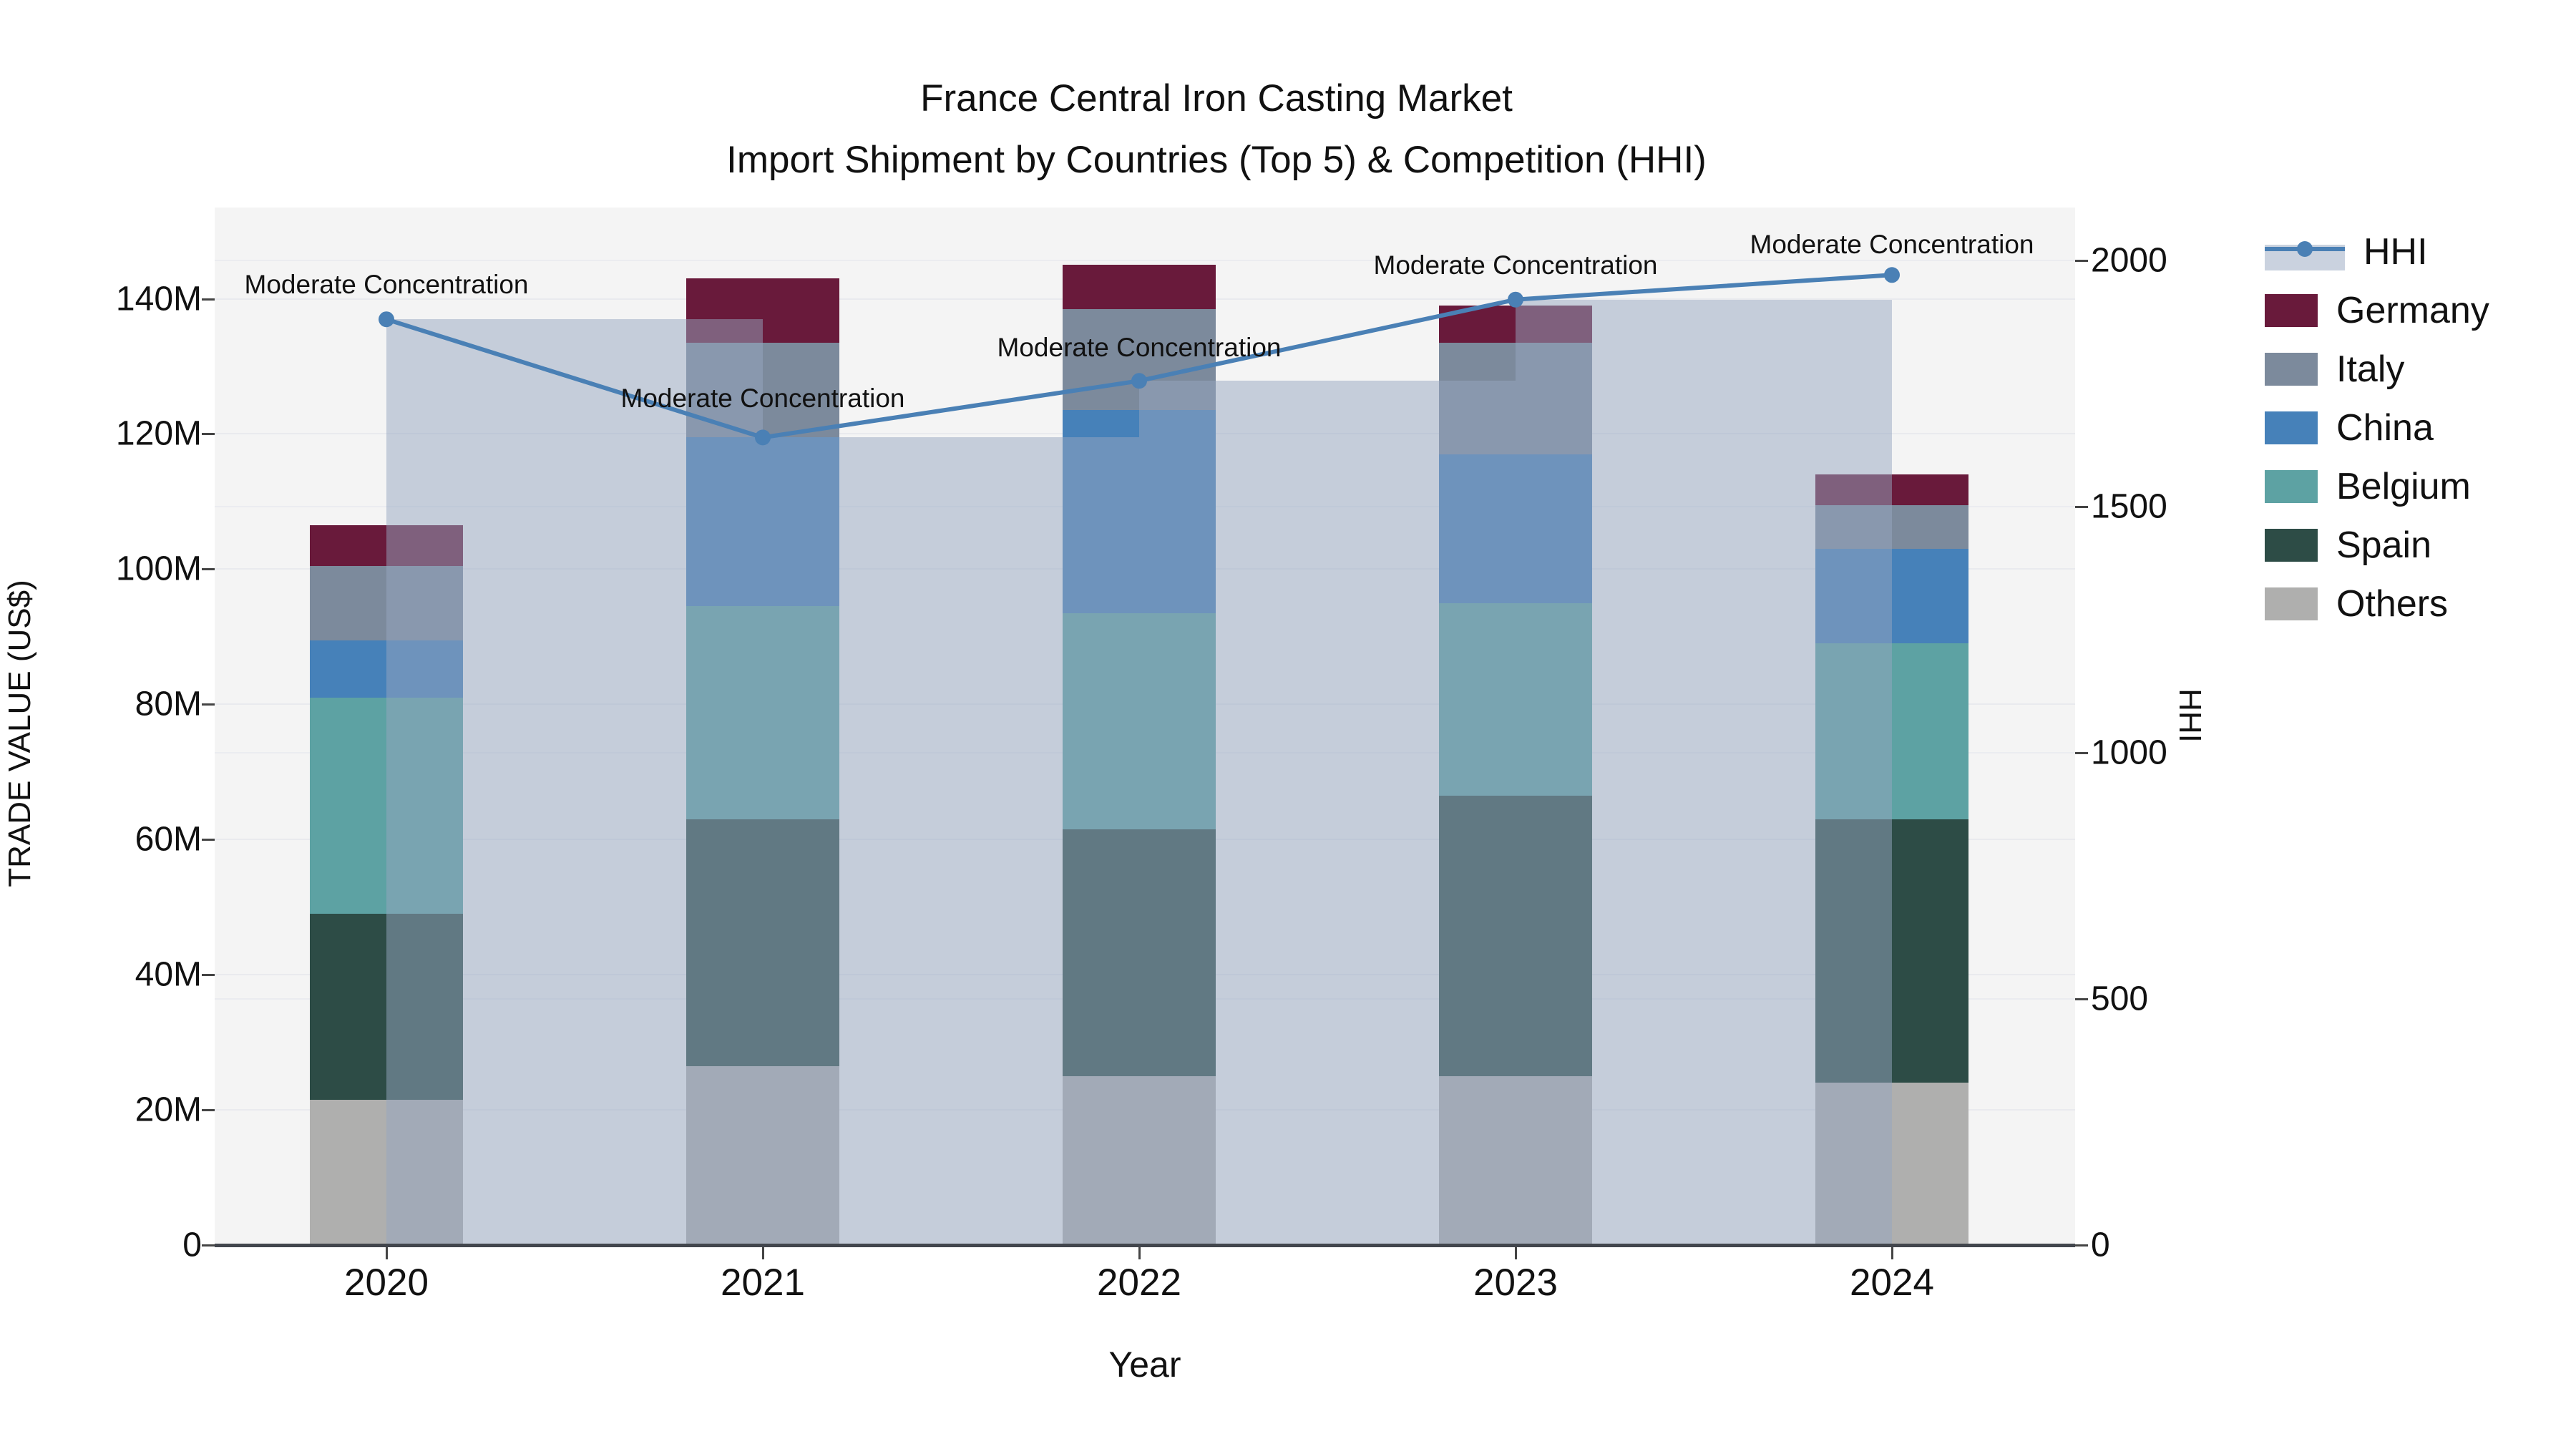 The height and width of the screenshot is (1449, 2576). Describe the element at coordinates (1139, 287) in the screenshot. I see `bar-segment-germany-2022` at that location.